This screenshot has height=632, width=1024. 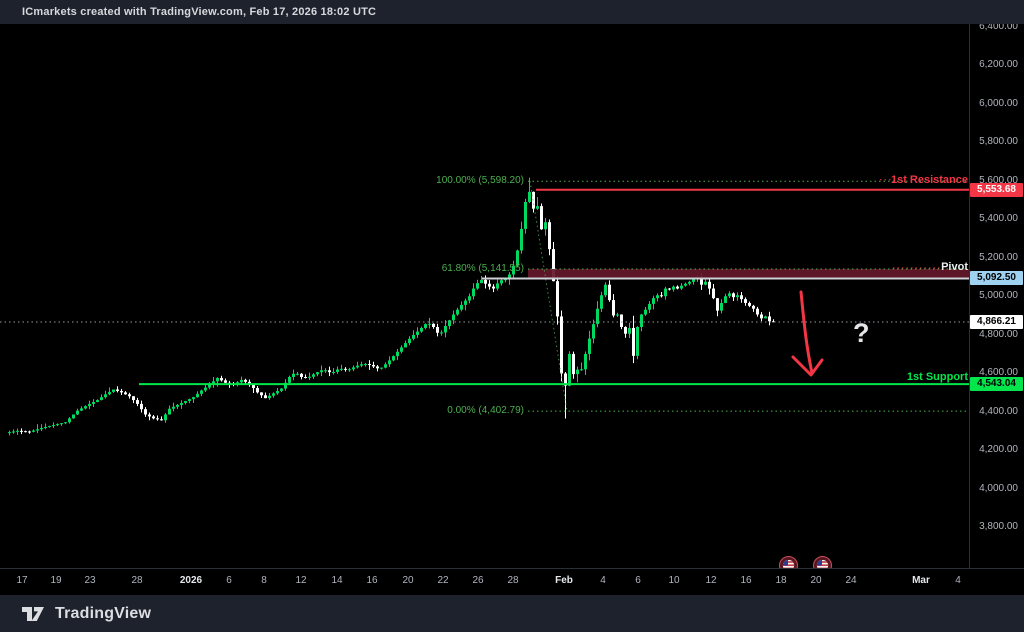 What do you see at coordinates (337, 580) in the screenshot?
I see `time-tick-label: 14` at bounding box center [337, 580].